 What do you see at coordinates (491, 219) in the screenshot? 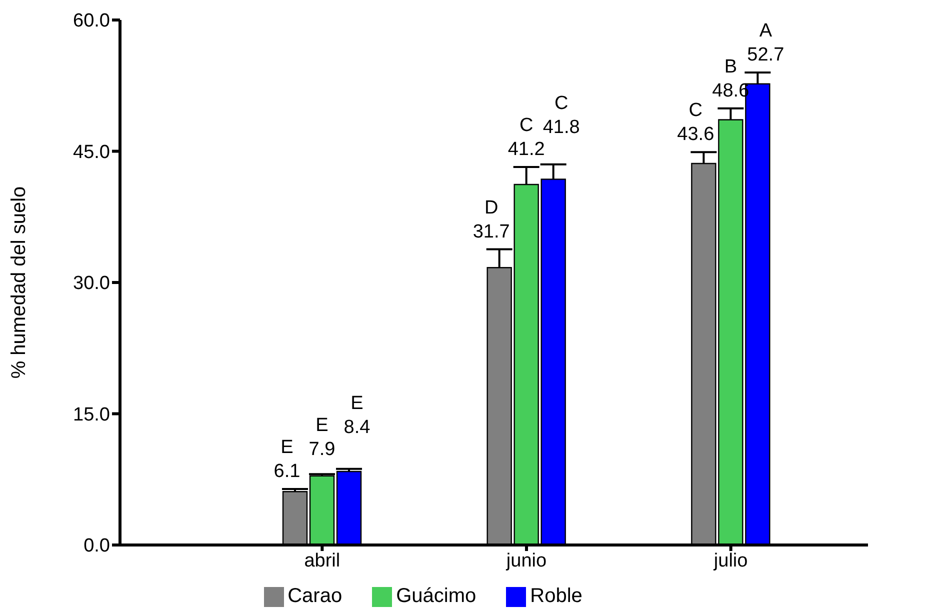
I see `data-label: D 31.7` at bounding box center [491, 219].